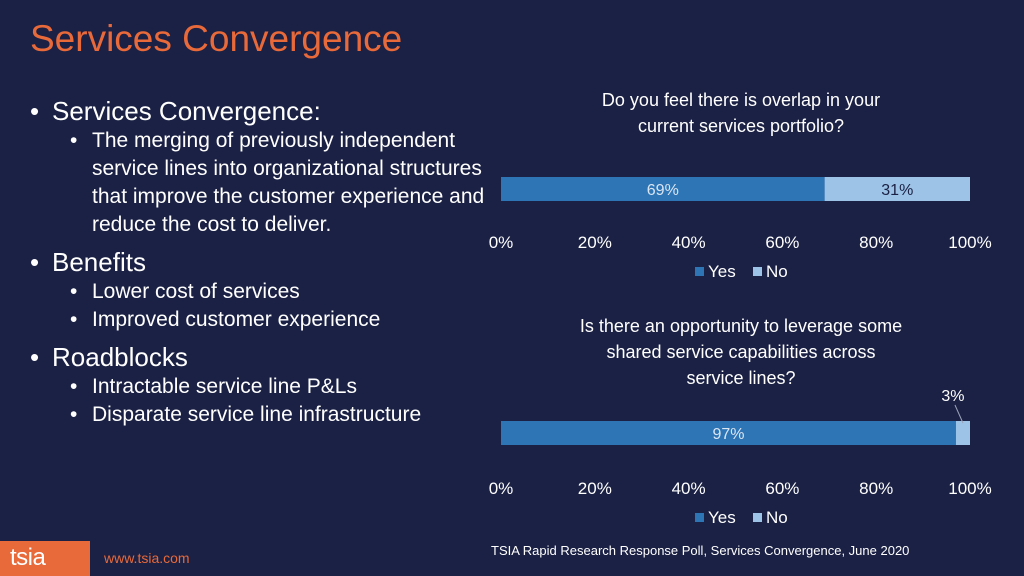 The width and height of the screenshot is (1024, 576). Describe the element at coordinates (236, 319) in the screenshot. I see `bullet-text: Improved customer experience` at that location.